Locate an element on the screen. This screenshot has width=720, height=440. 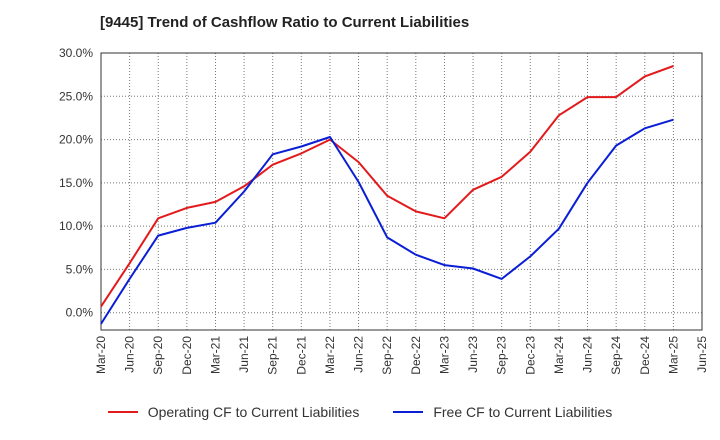
x-tick-label: Jun-24 is located at coordinates (588, 354).